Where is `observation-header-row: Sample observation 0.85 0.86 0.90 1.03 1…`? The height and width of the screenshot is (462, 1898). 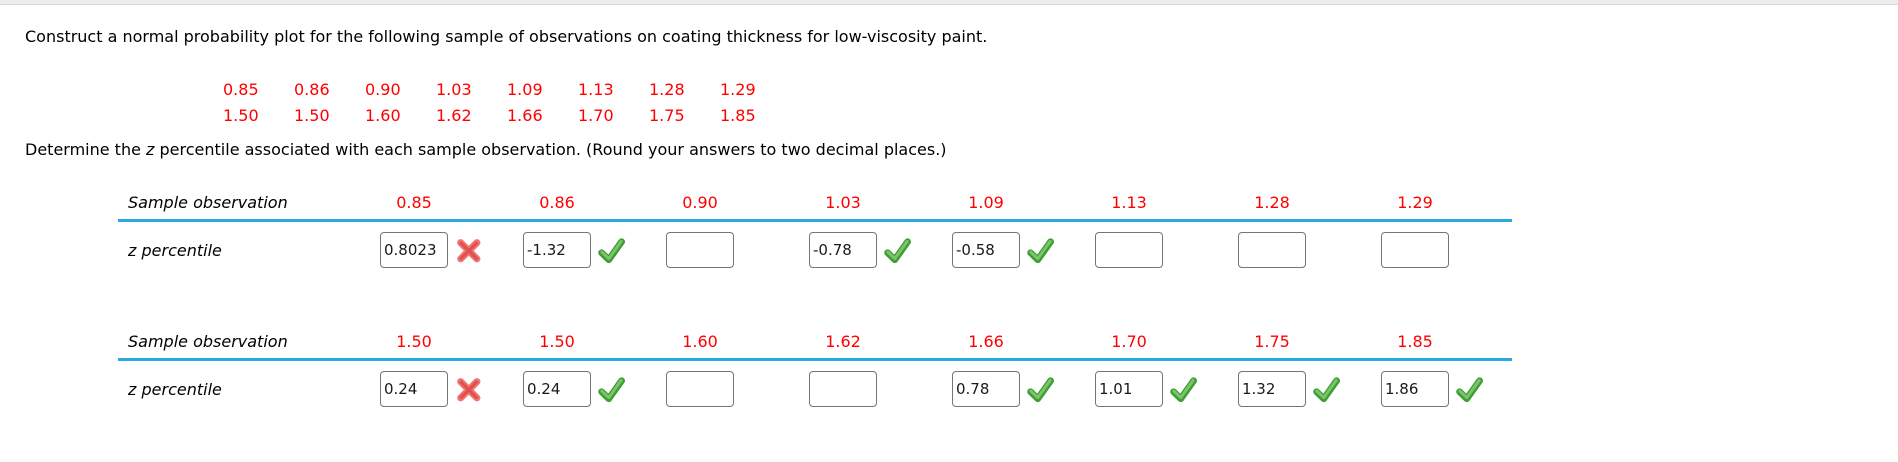 observation-header-row: Sample observation 0.85 0.86 0.90 1.03 1… is located at coordinates (815, 203).